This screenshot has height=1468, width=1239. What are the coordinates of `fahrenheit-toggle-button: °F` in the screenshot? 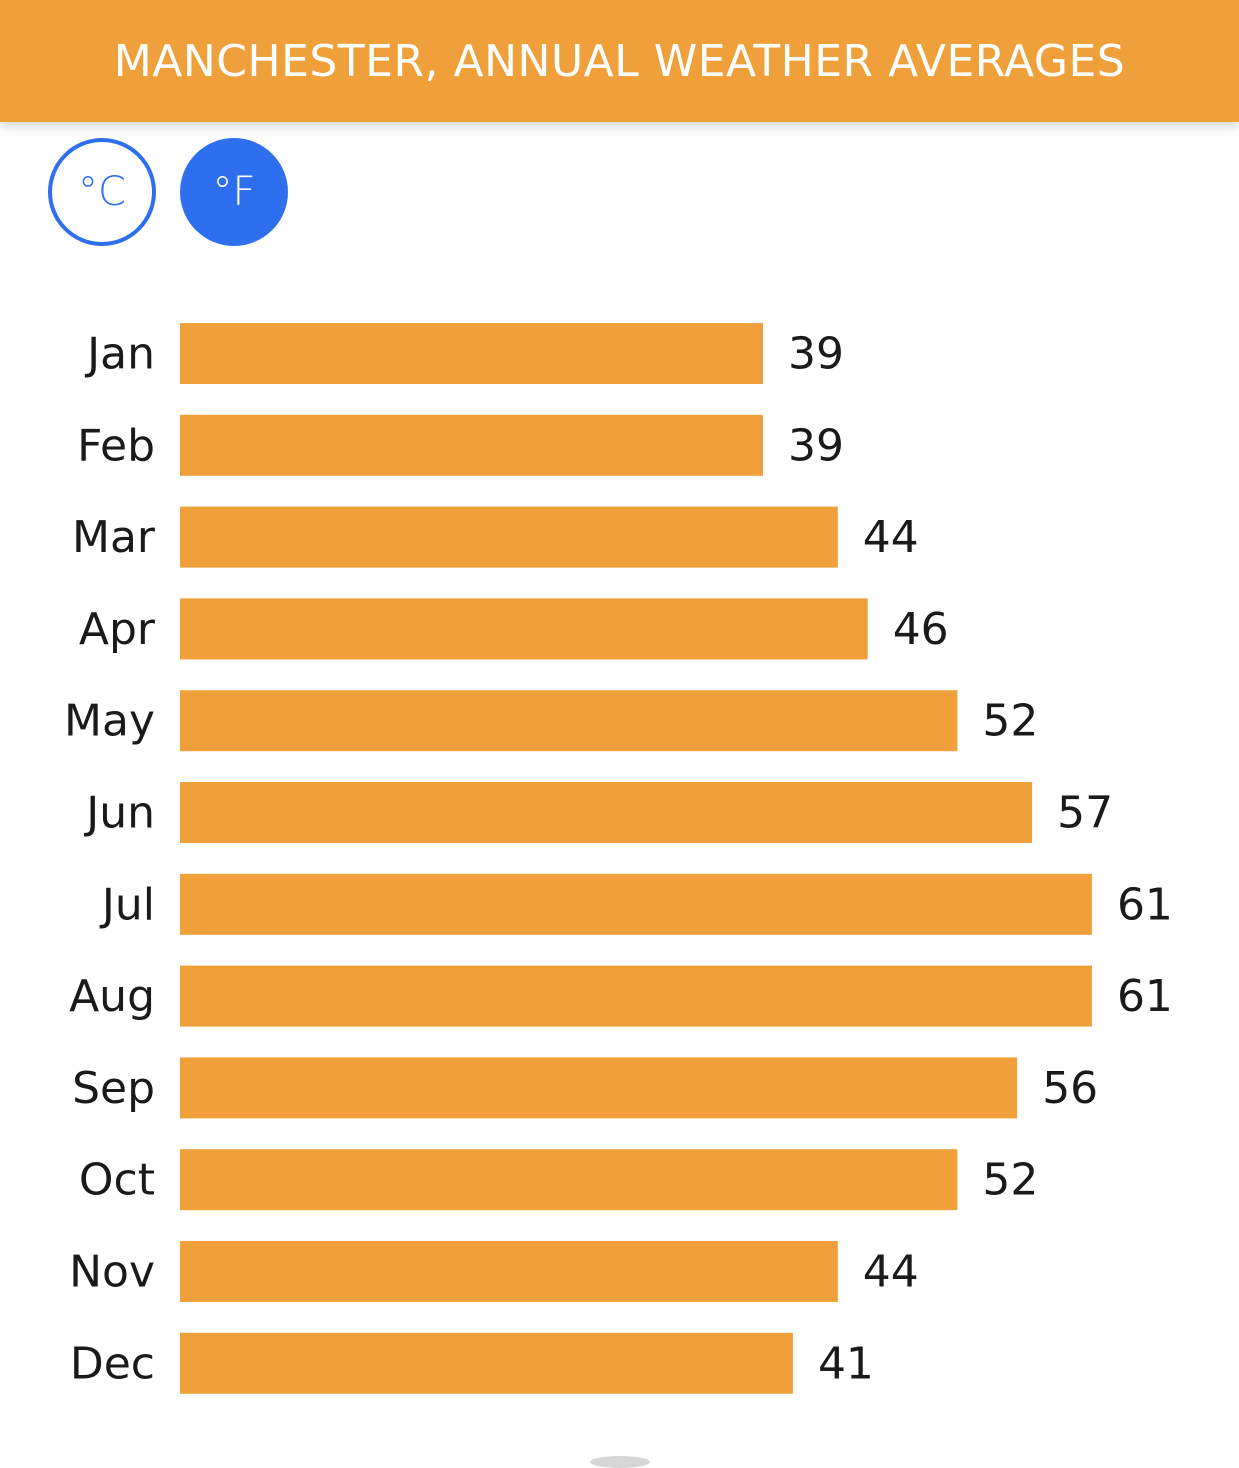 It's located at (234, 192).